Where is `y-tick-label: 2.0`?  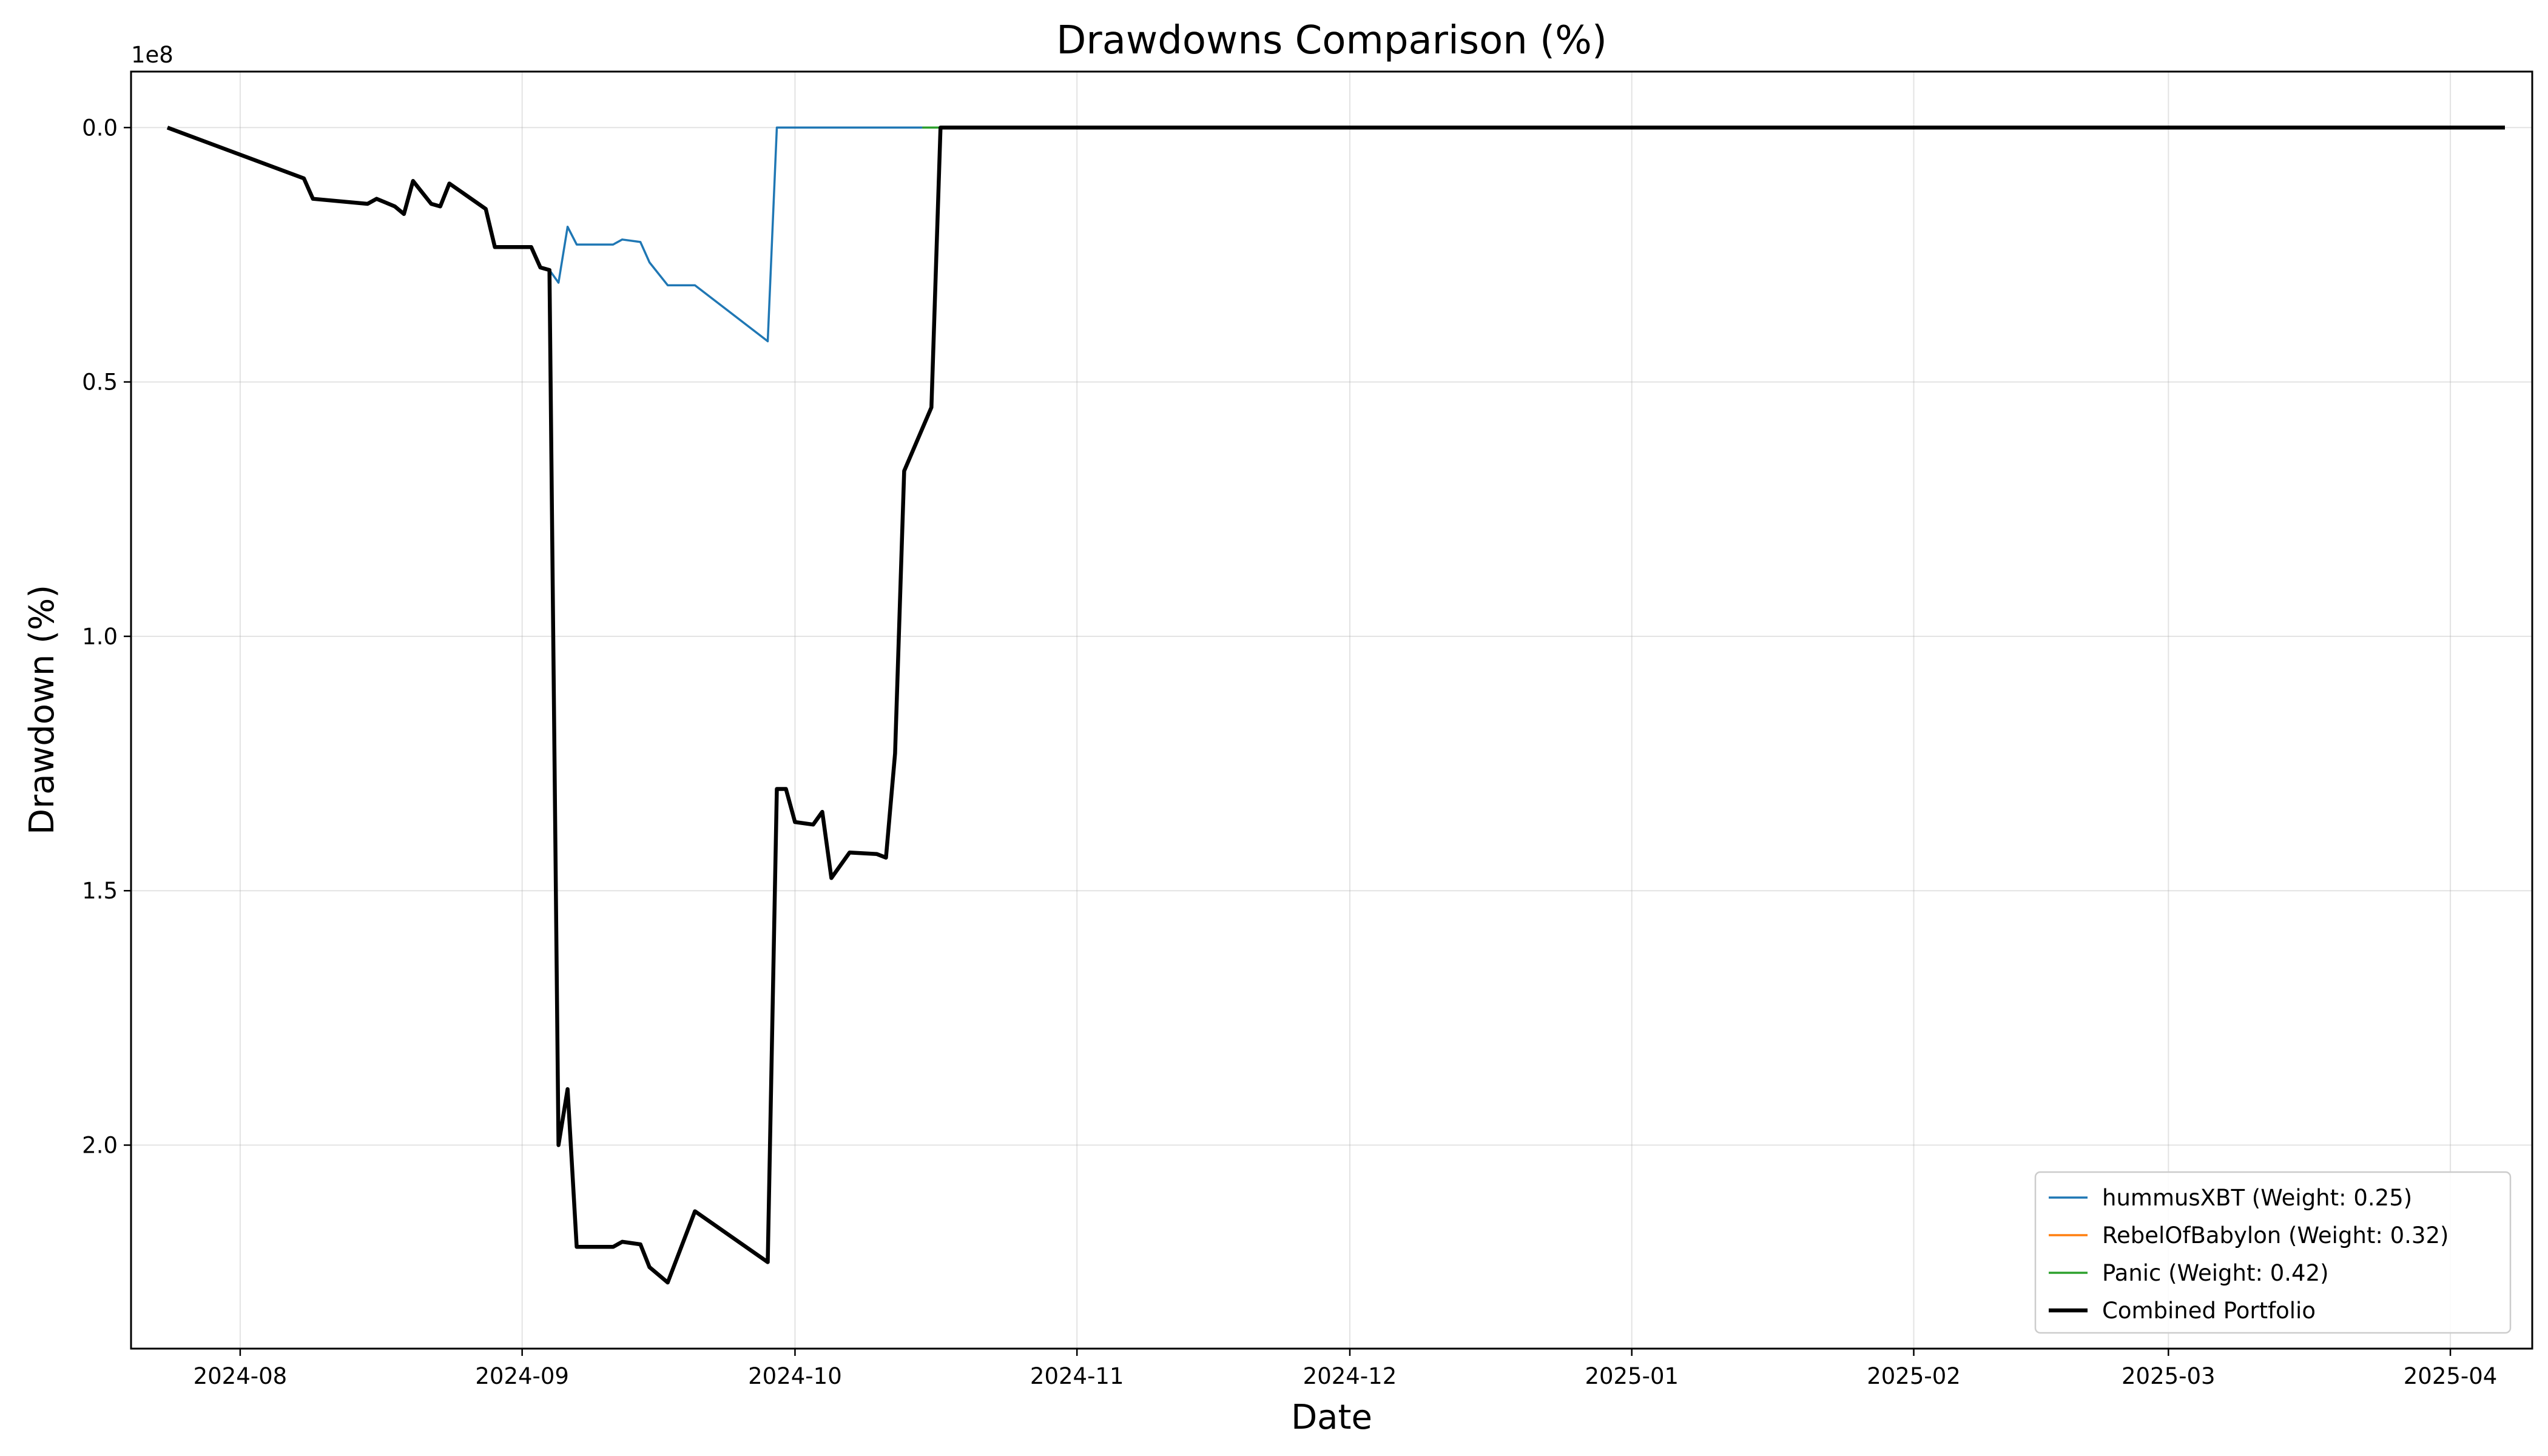 y-tick-label: 2.0 is located at coordinates (100, 1146).